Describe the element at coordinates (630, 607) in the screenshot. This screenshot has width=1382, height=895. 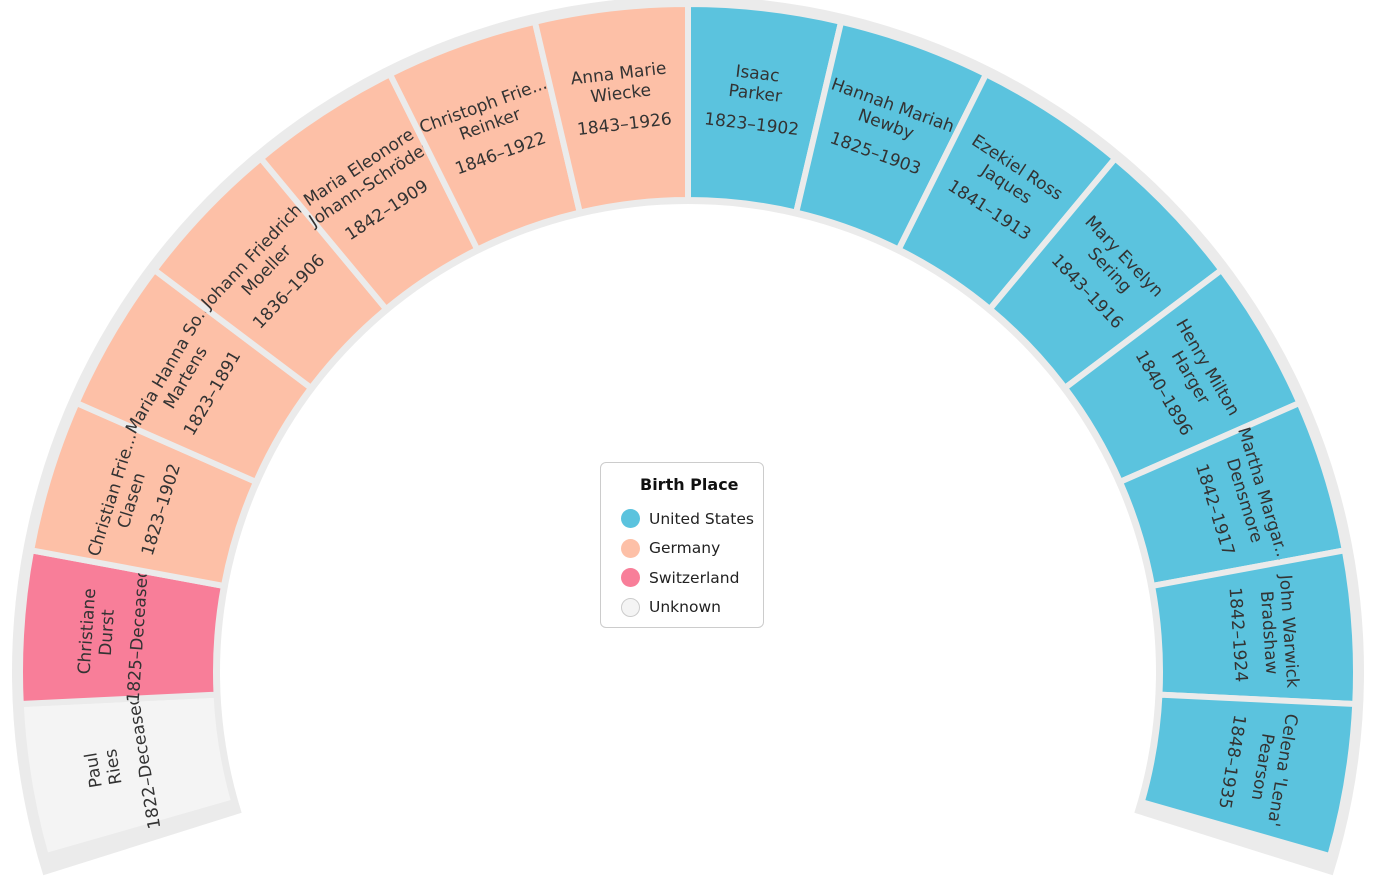
I see `legend-swatch-unknown` at that location.